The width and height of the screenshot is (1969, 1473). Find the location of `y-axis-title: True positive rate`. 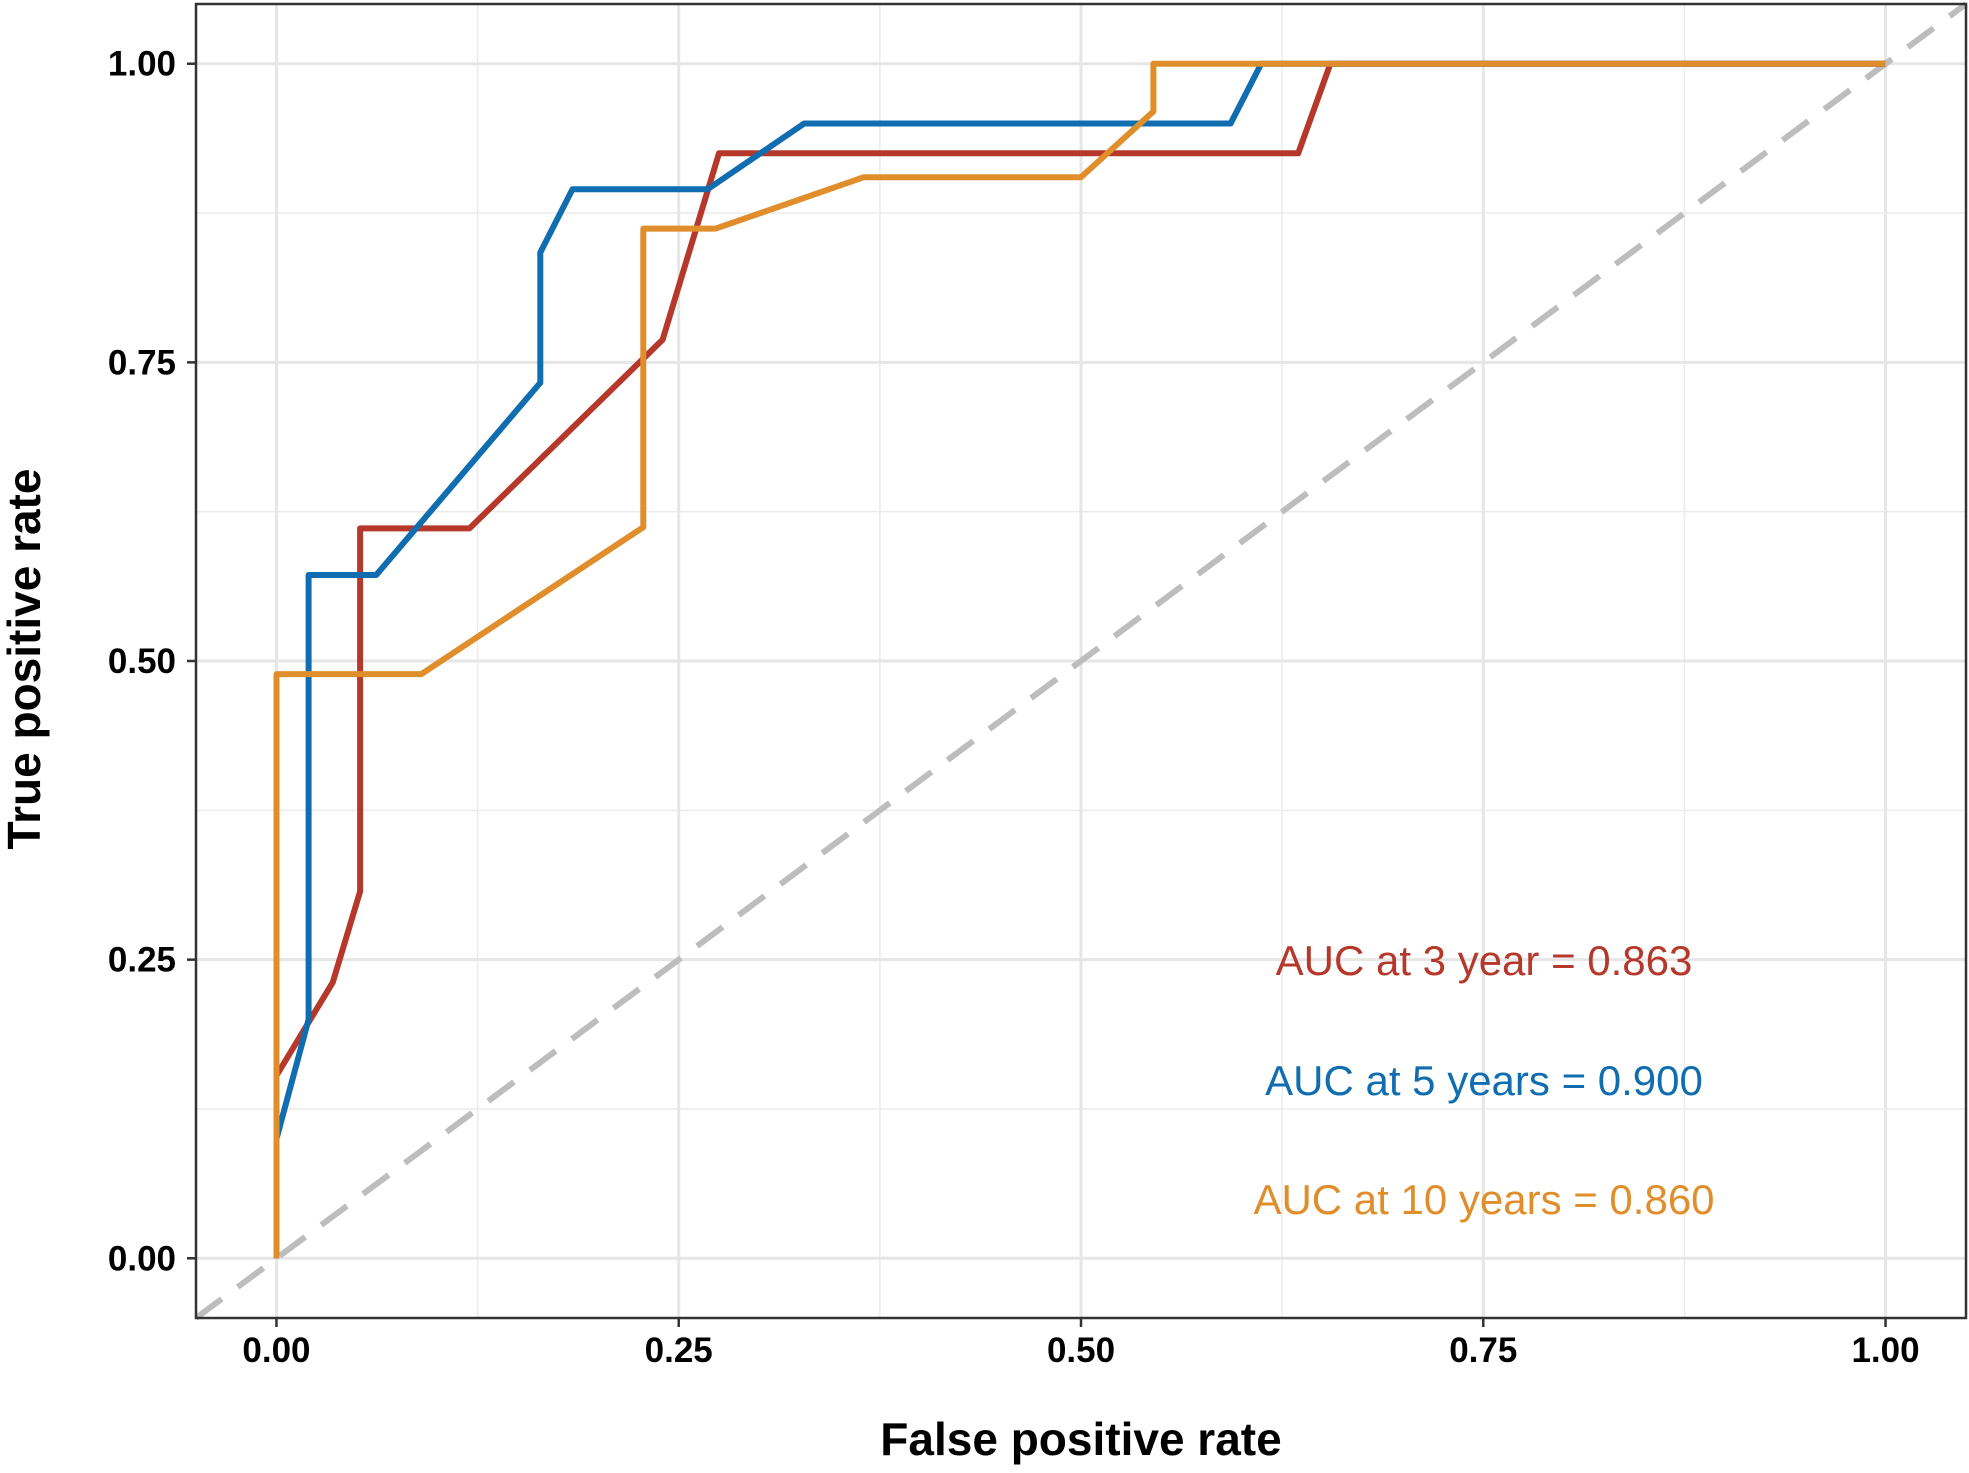

y-axis-title: True positive rate is located at coordinates (25, 659).